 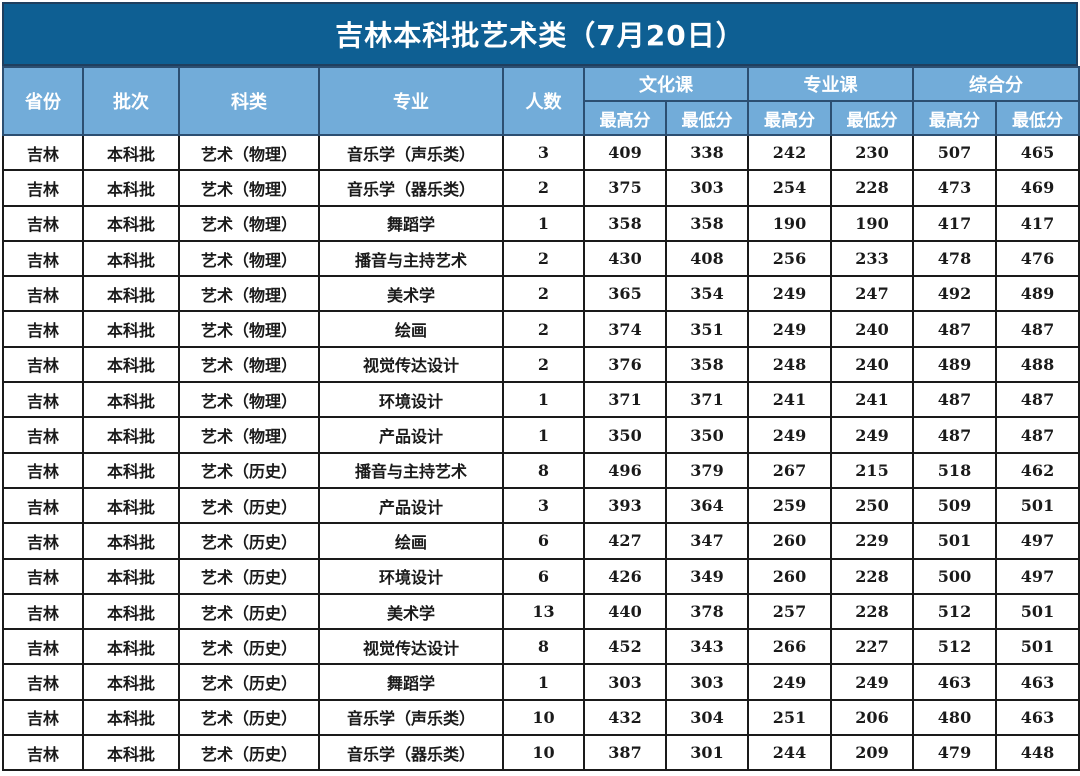 What do you see at coordinates (789, 717) in the screenshot?
I see `cell-professional-max: 251` at bounding box center [789, 717].